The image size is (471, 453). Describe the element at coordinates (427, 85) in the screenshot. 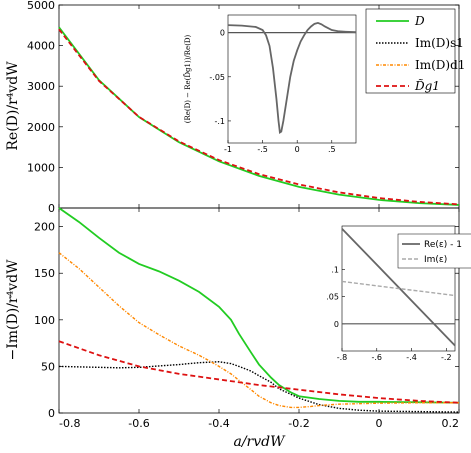

I see `legend-label-dg1: D̃g1` at that location.